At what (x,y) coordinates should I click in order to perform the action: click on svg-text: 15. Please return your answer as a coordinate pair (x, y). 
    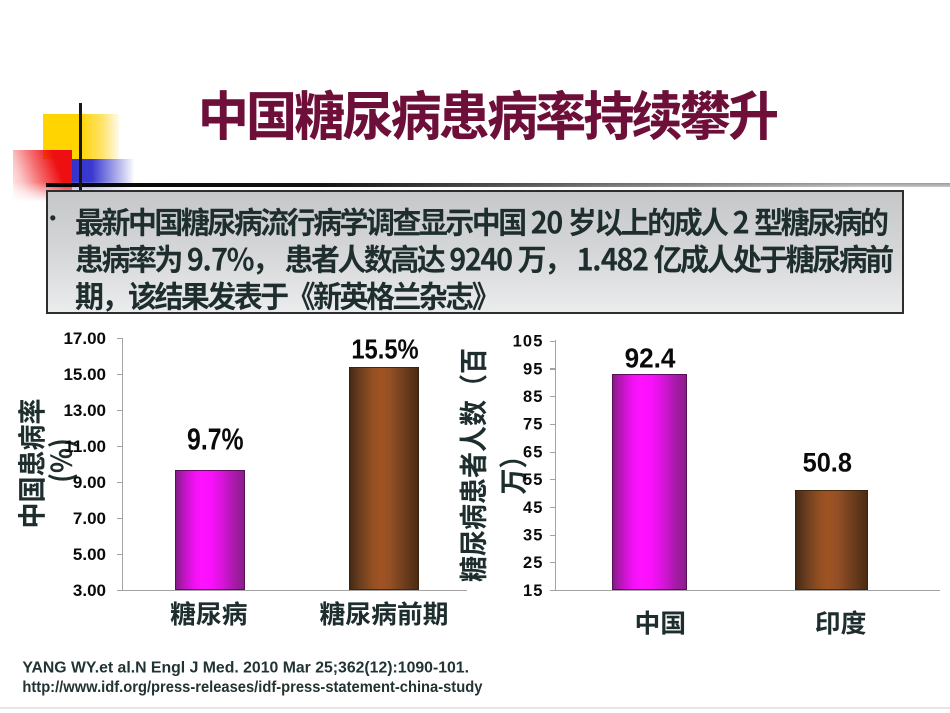
    Looking at the image, I should click on (533, 591).